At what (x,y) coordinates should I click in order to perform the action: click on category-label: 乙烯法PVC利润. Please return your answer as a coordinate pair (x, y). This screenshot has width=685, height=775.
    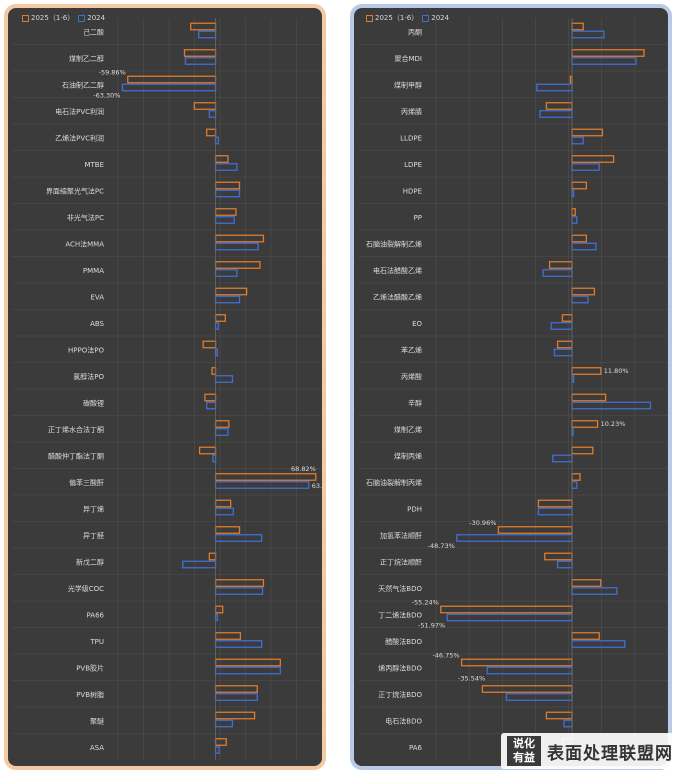
    Looking at the image, I should click on (79, 137).